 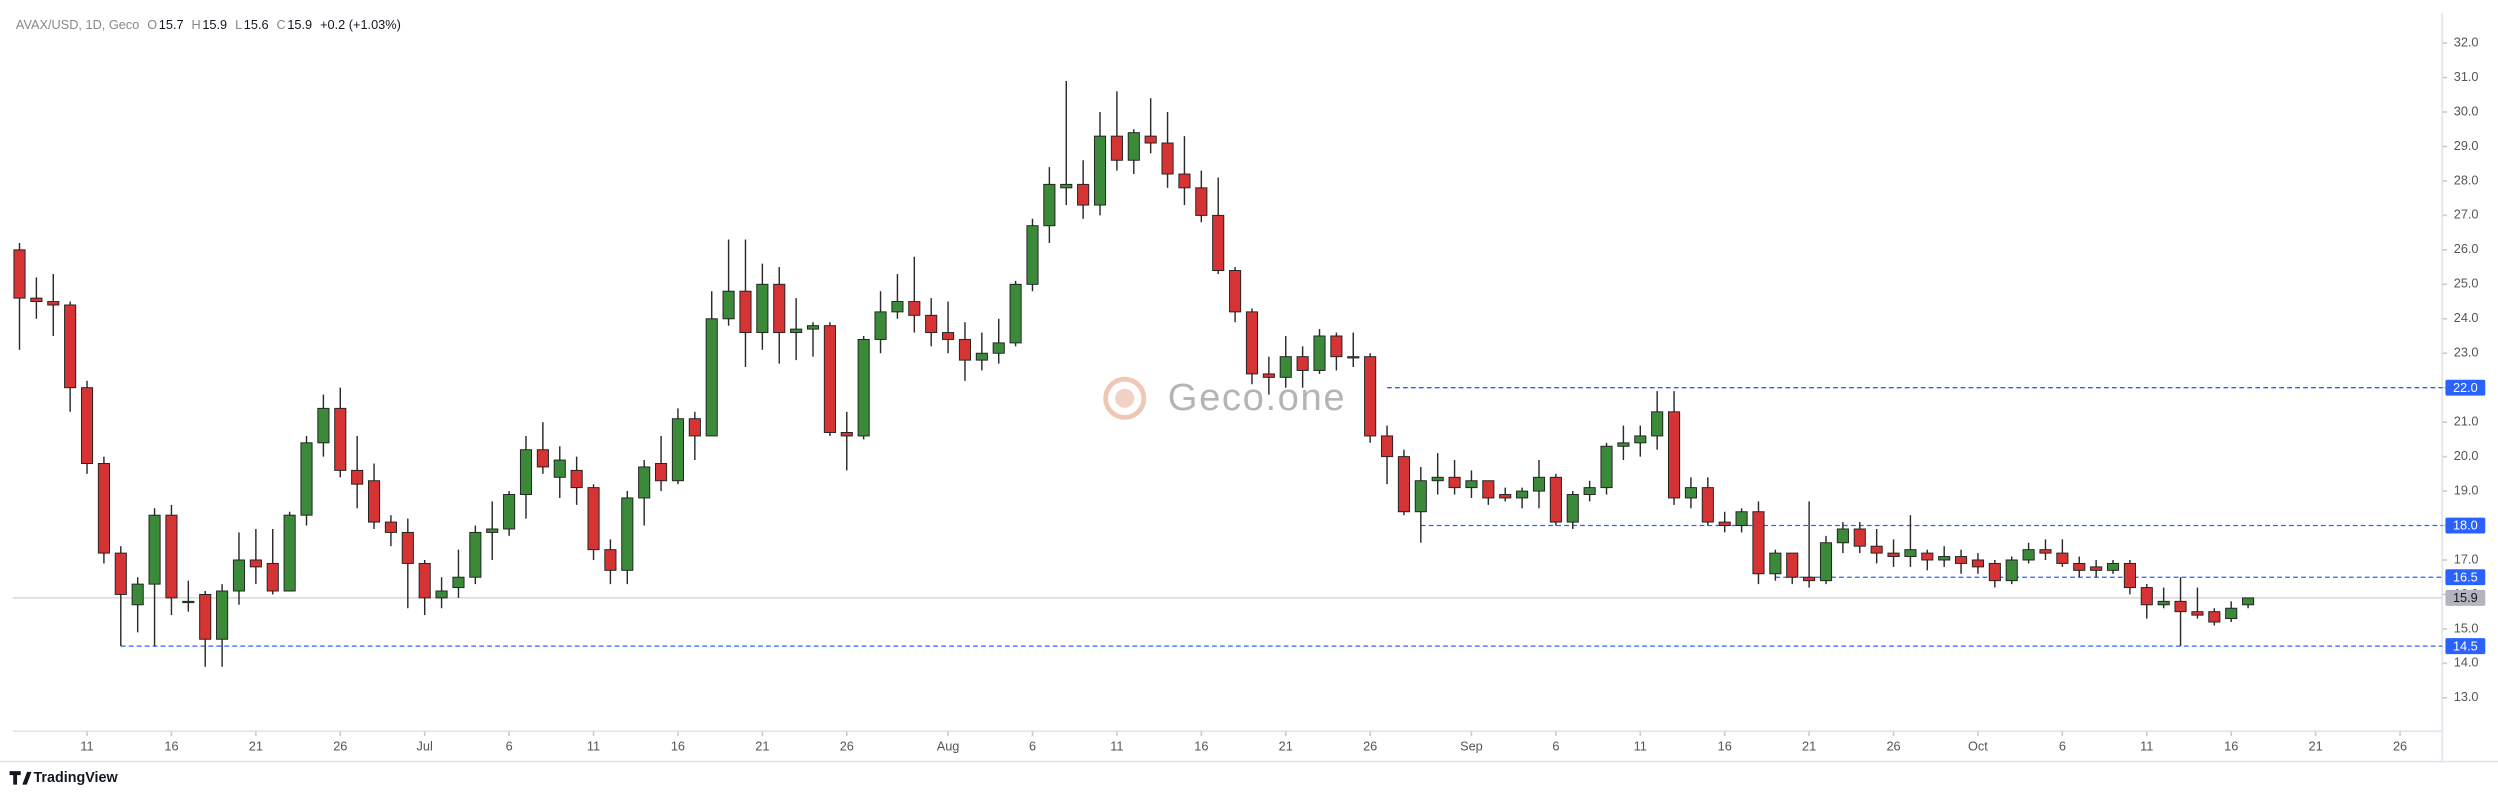 I want to click on level-label: 22.0, so click(x=2465, y=387).